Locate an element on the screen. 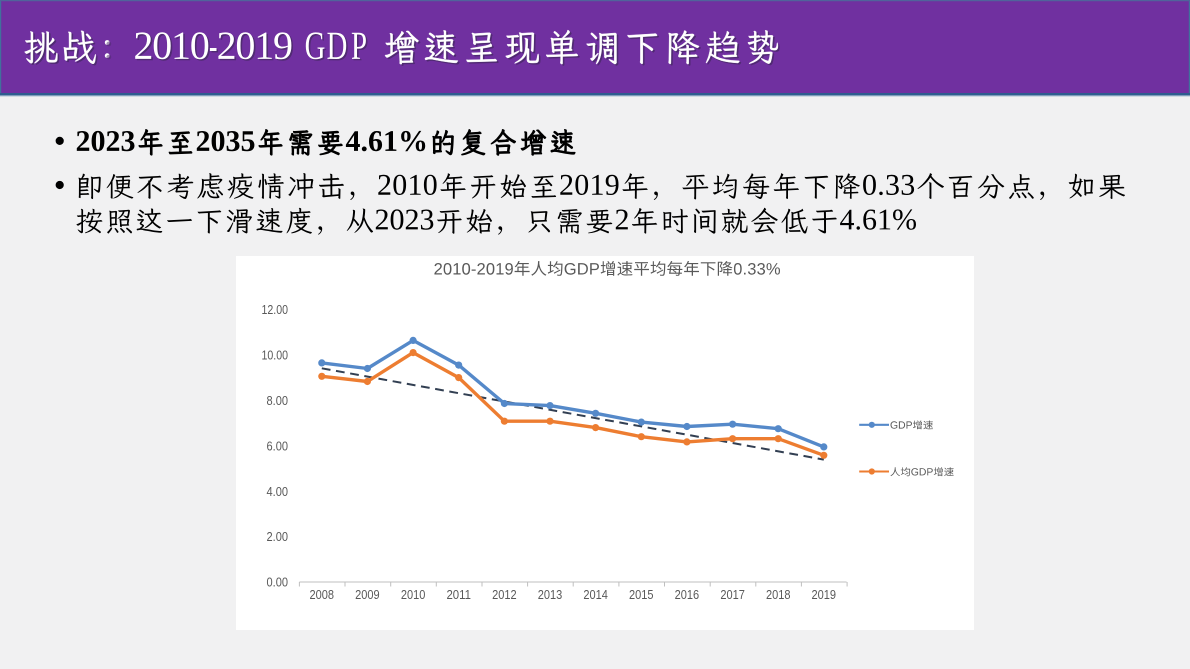  svg-text: 2011 is located at coordinates (458, 594).